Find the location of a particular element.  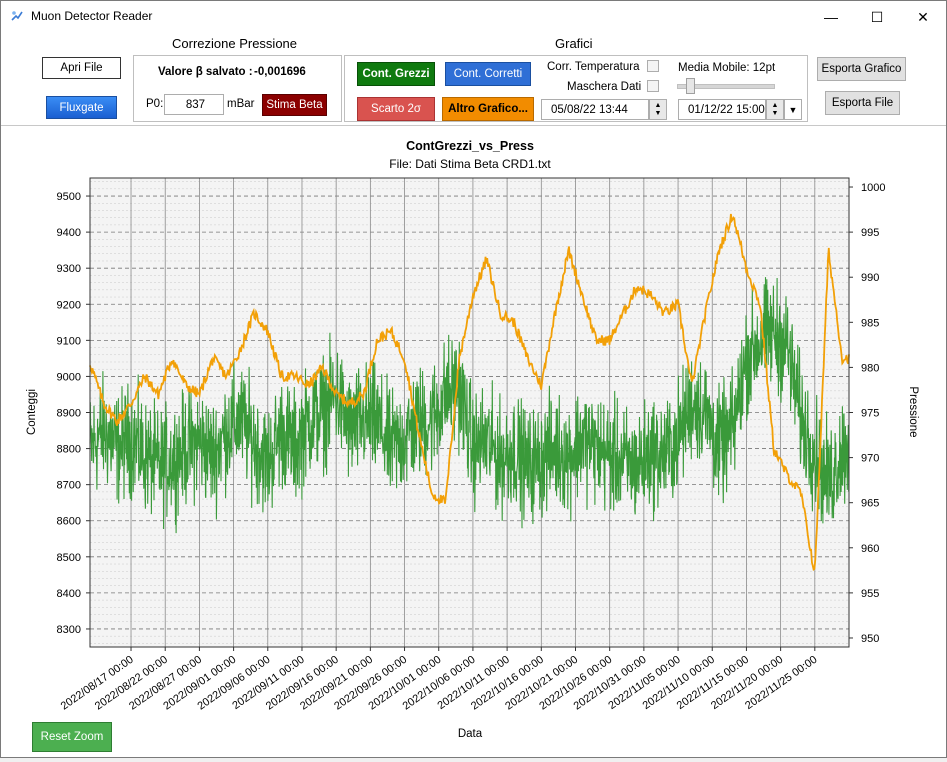

y2-tick-label: 955 is located at coordinates (870, 594).